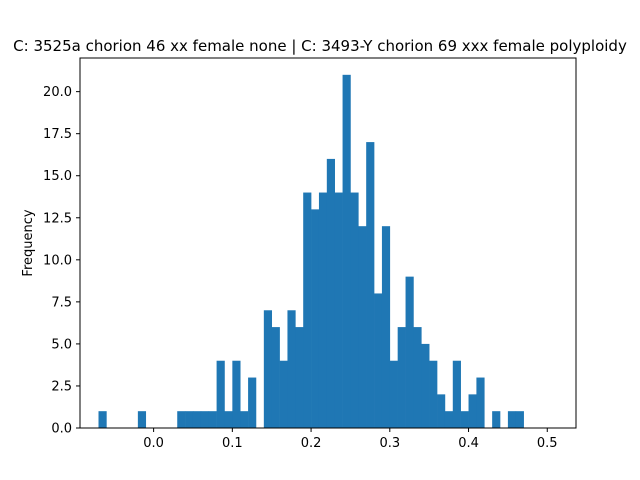 The height and width of the screenshot is (480, 640). I want to click on y-tick-label: 7.5, so click(61, 302).